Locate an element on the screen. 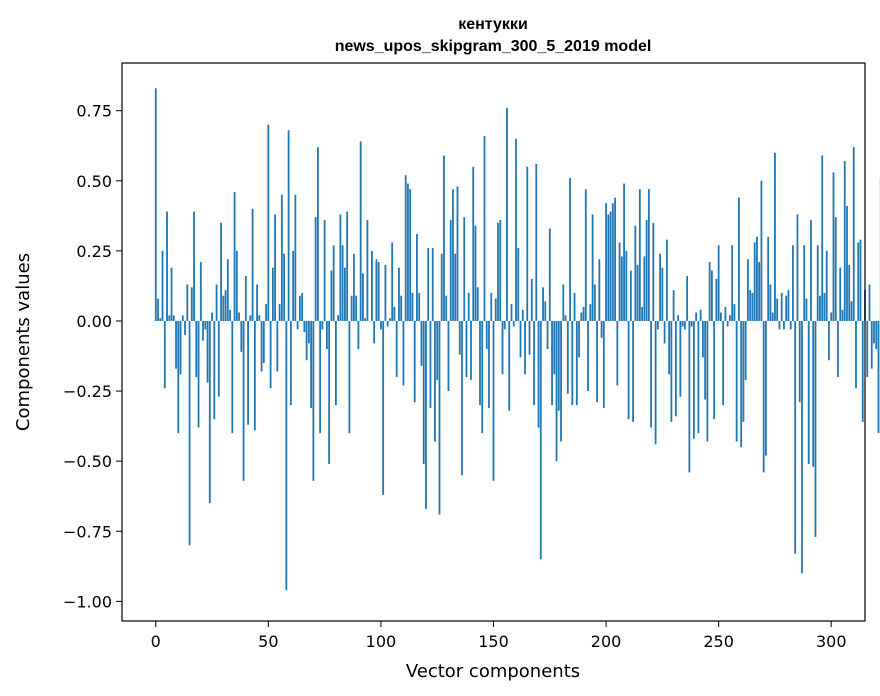 Image resolution: width=880 pixels, height=696 pixels. x-tick-label: 300 is located at coordinates (831, 641).